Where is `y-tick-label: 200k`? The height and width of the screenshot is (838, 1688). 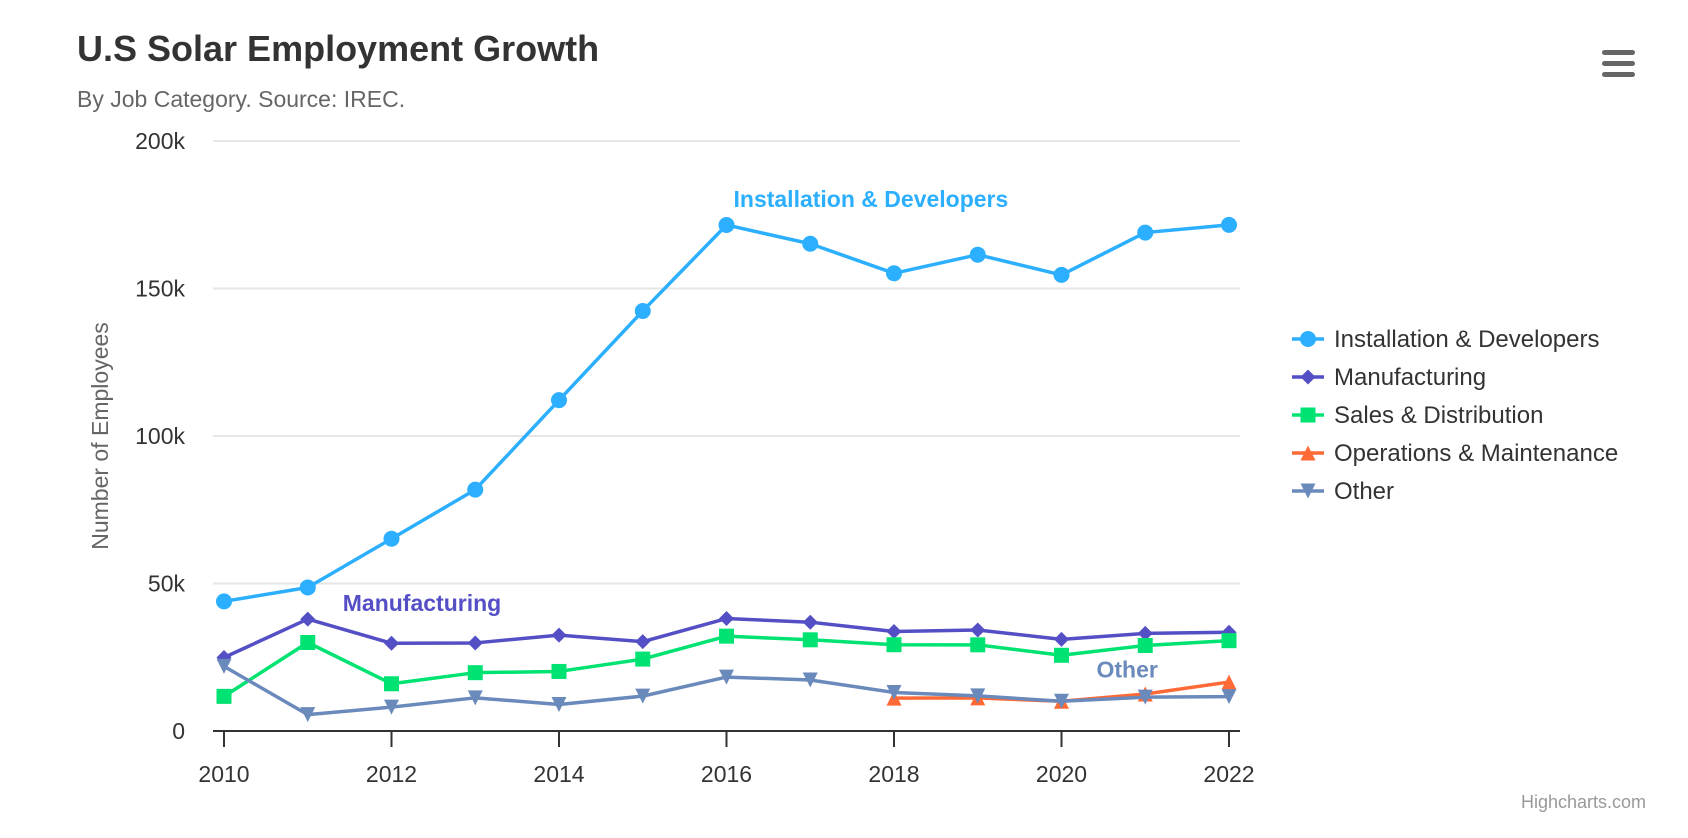
y-tick-label: 200k is located at coordinates (160, 141).